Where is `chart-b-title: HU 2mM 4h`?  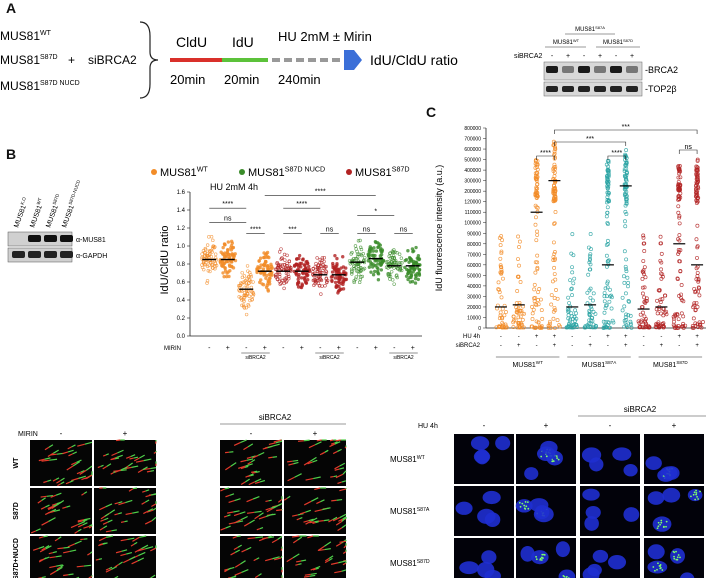 chart-b-title: HU 2mM 4h is located at coordinates (234, 187).